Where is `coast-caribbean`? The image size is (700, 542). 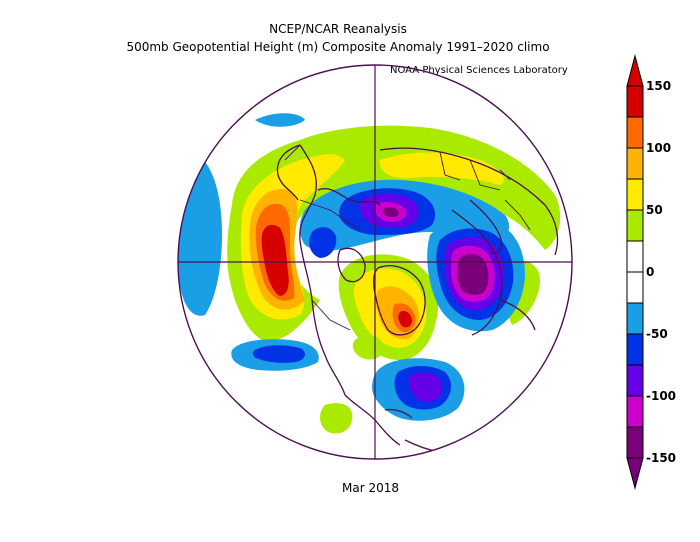
coast-caribbean is located at coordinates (398, 413).